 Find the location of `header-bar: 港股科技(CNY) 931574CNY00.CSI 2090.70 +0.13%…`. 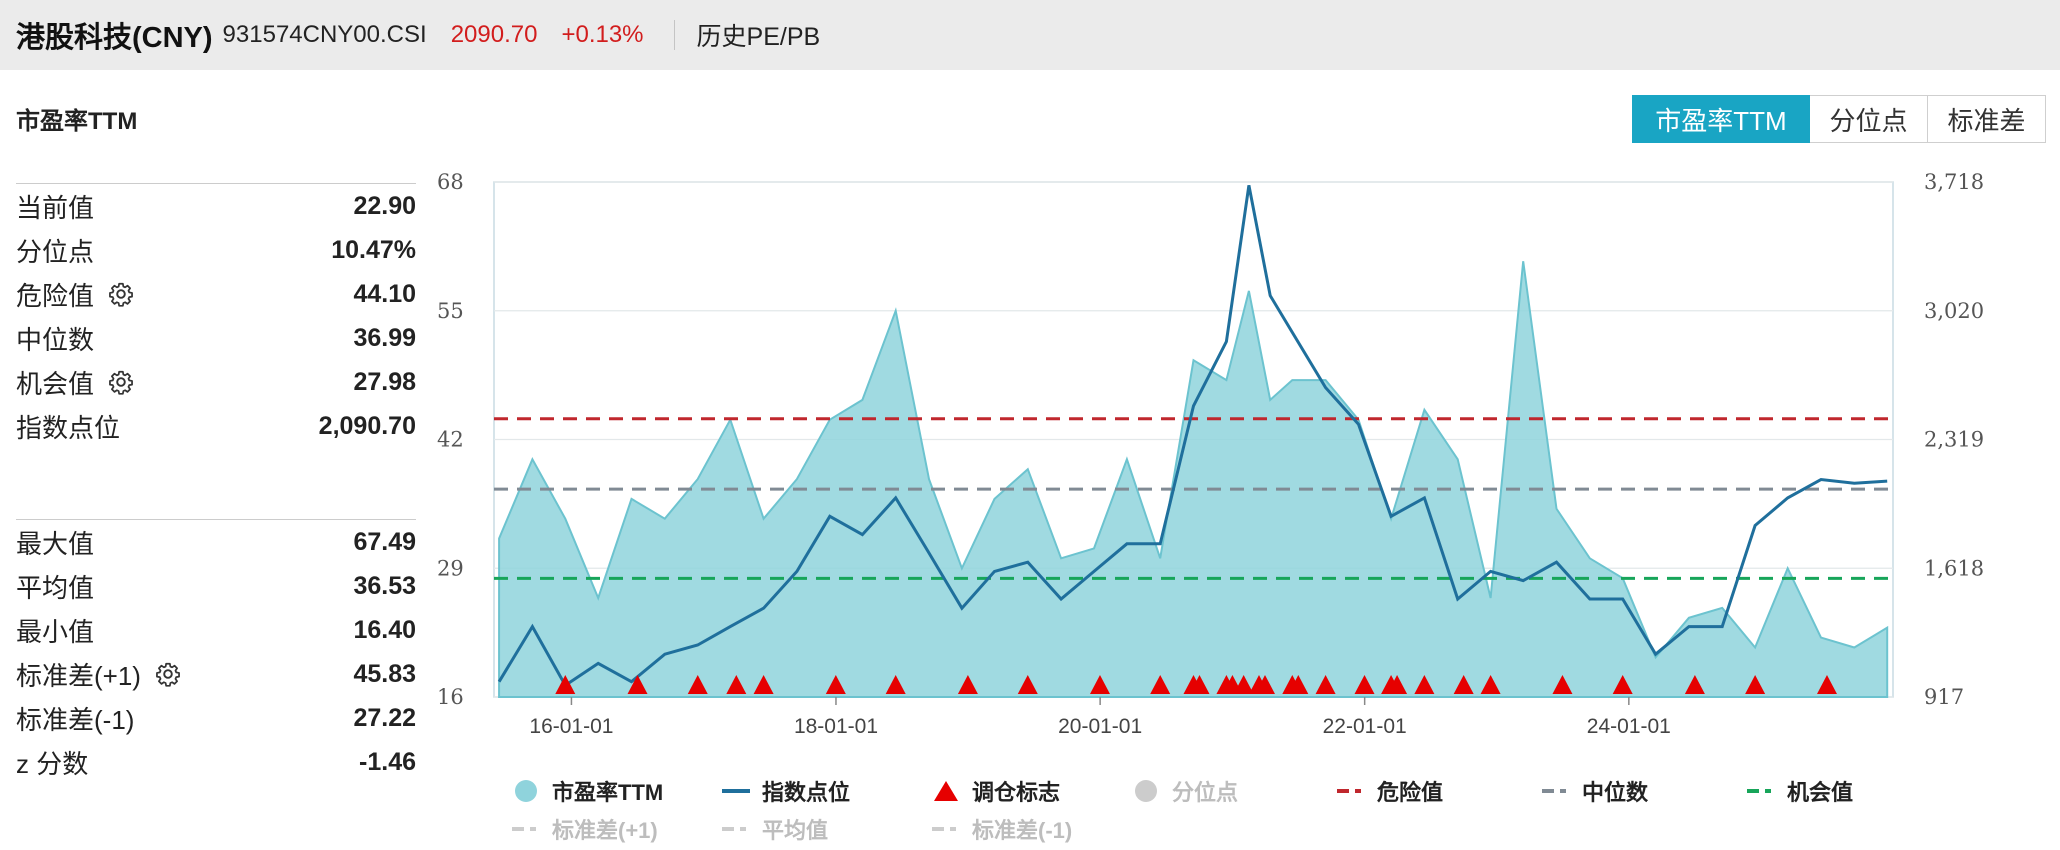

header-bar: 港股科技(CNY) 931574CNY00.CSI 2090.70 +0.13%… is located at coordinates (1030, 35).